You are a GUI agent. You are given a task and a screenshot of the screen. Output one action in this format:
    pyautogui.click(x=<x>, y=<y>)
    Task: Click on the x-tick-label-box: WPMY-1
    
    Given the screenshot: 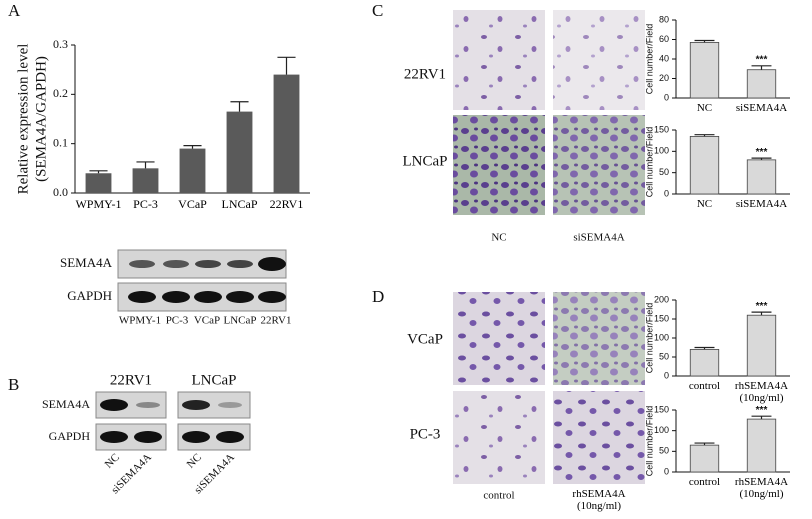 What is the action you would take?
    pyautogui.click(x=98, y=204)
    